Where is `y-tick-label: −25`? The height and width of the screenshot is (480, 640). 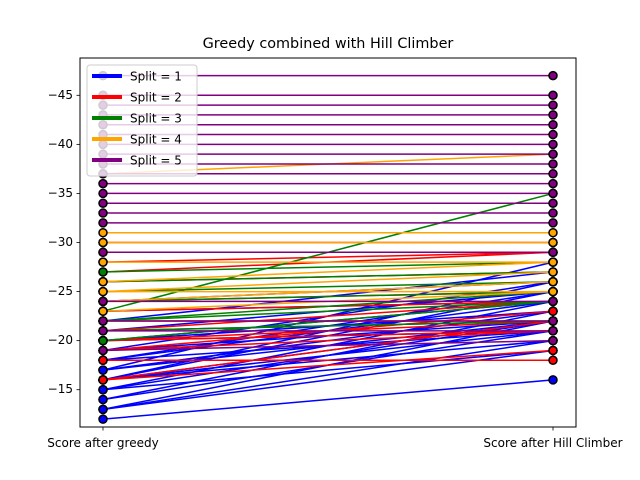
y-tick-label: −25 is located at coordinates (60, 291).